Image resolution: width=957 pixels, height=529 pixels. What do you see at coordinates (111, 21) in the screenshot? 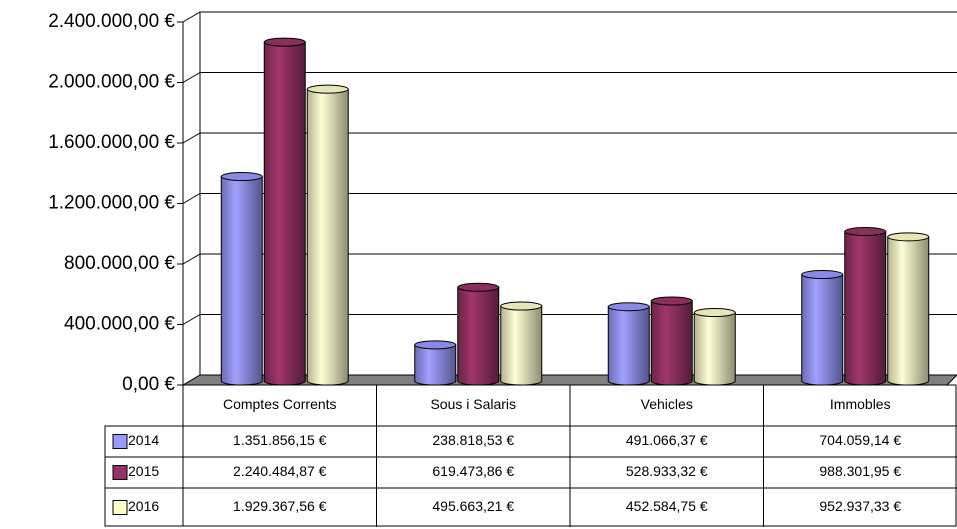
I see `y-tick-label: 2.400.000,00 €` at bounding box center [111, 21].